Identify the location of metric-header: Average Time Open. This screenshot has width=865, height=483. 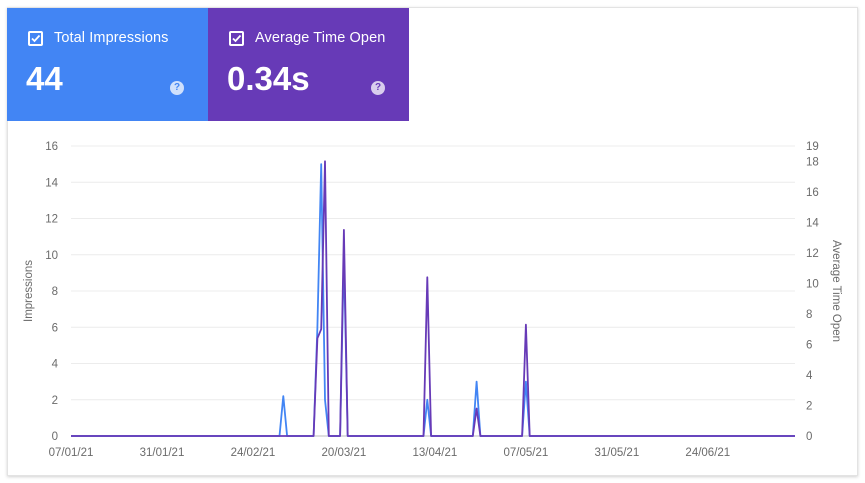
(307, 38).